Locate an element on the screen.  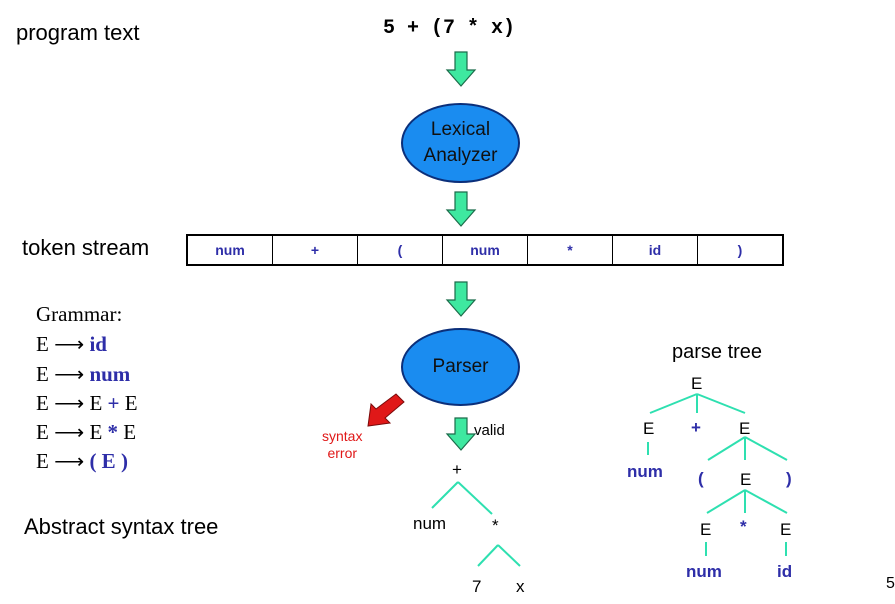
lexer-label-line1: Lexical is located at coordinates (460, 129).